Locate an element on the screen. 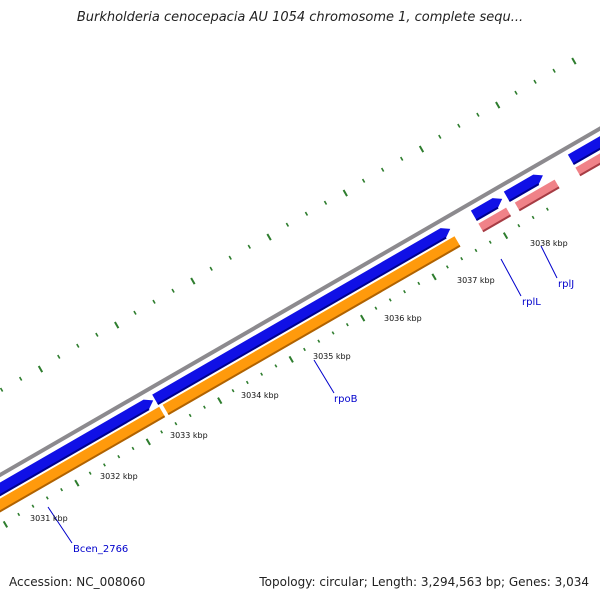 This screenshot has width=600, height=600. orange-block-1-edge is located at coordinates (83, 464).